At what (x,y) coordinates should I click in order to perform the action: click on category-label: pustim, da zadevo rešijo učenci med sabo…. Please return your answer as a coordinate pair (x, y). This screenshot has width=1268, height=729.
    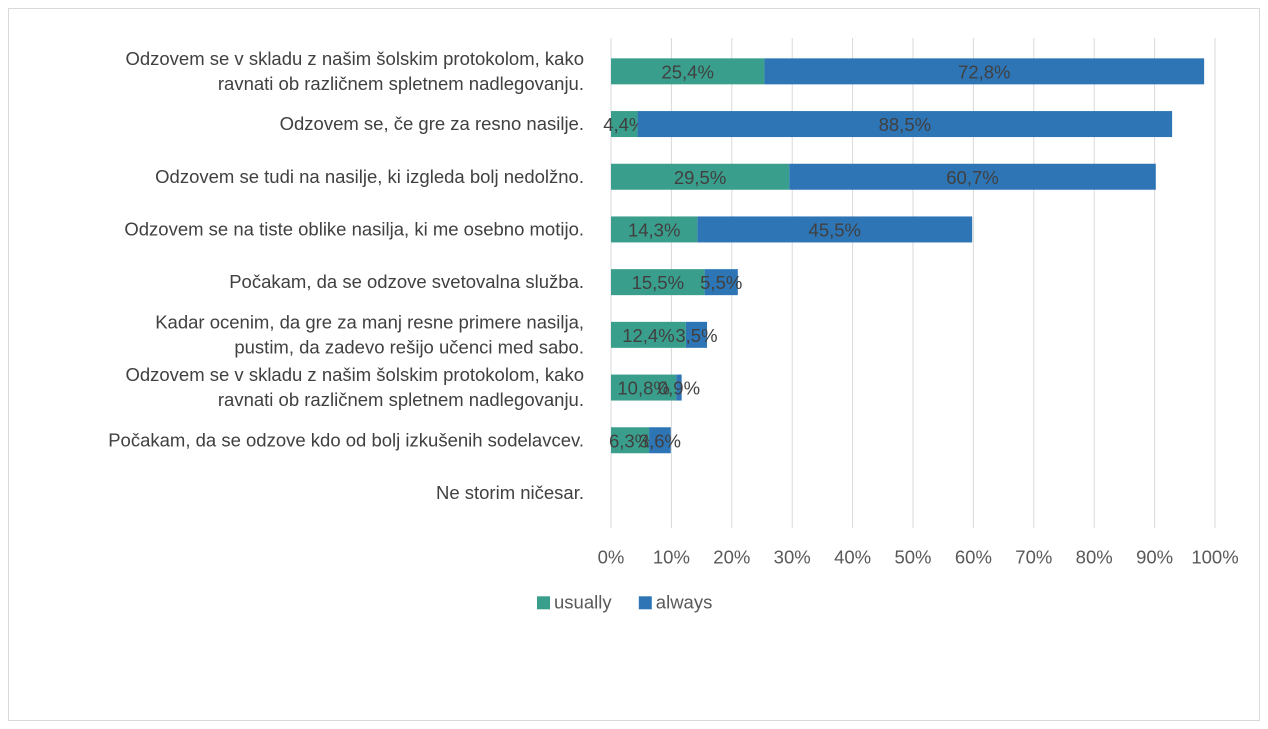
    Looking at the image, I should click on (409, 346).